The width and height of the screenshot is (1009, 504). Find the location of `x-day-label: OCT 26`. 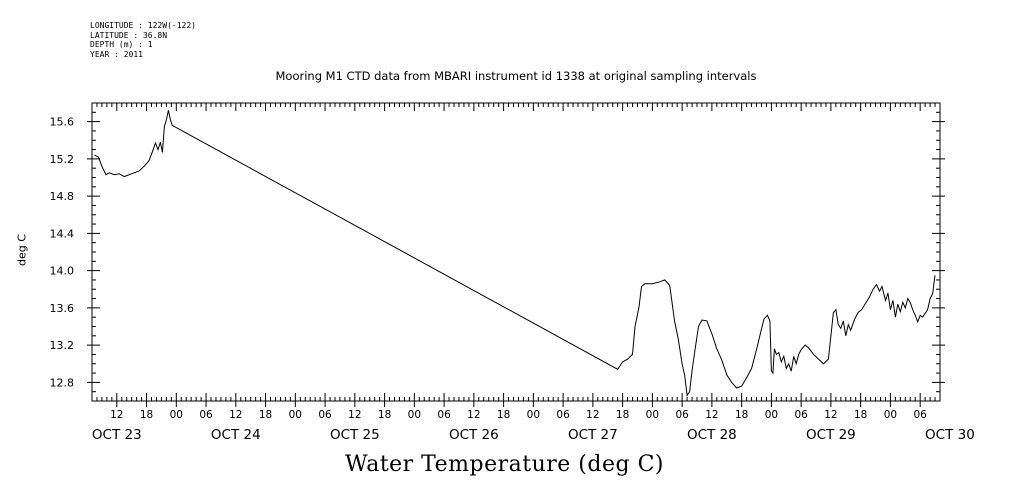

x-day-label: OCT 26 is located at coordinates (474, 435).